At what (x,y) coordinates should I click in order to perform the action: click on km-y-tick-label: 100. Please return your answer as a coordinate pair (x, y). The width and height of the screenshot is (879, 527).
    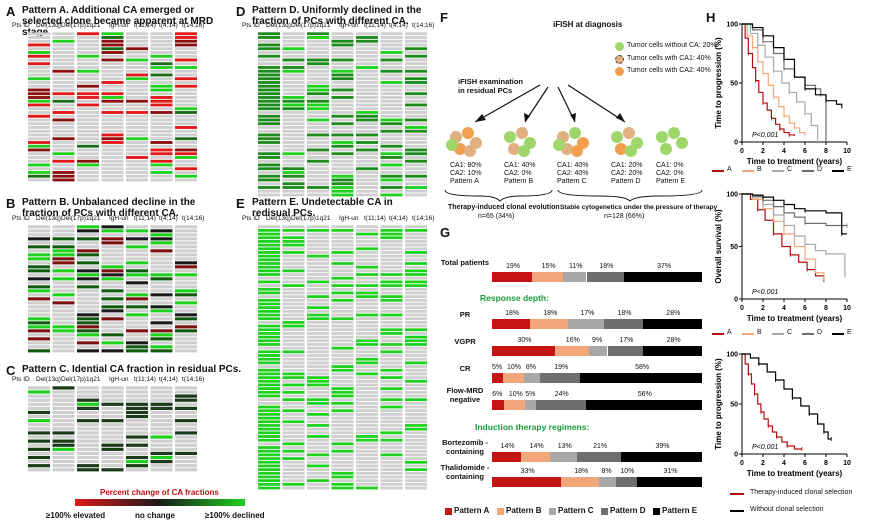
    Looking at the image, I should click on (732, 195).